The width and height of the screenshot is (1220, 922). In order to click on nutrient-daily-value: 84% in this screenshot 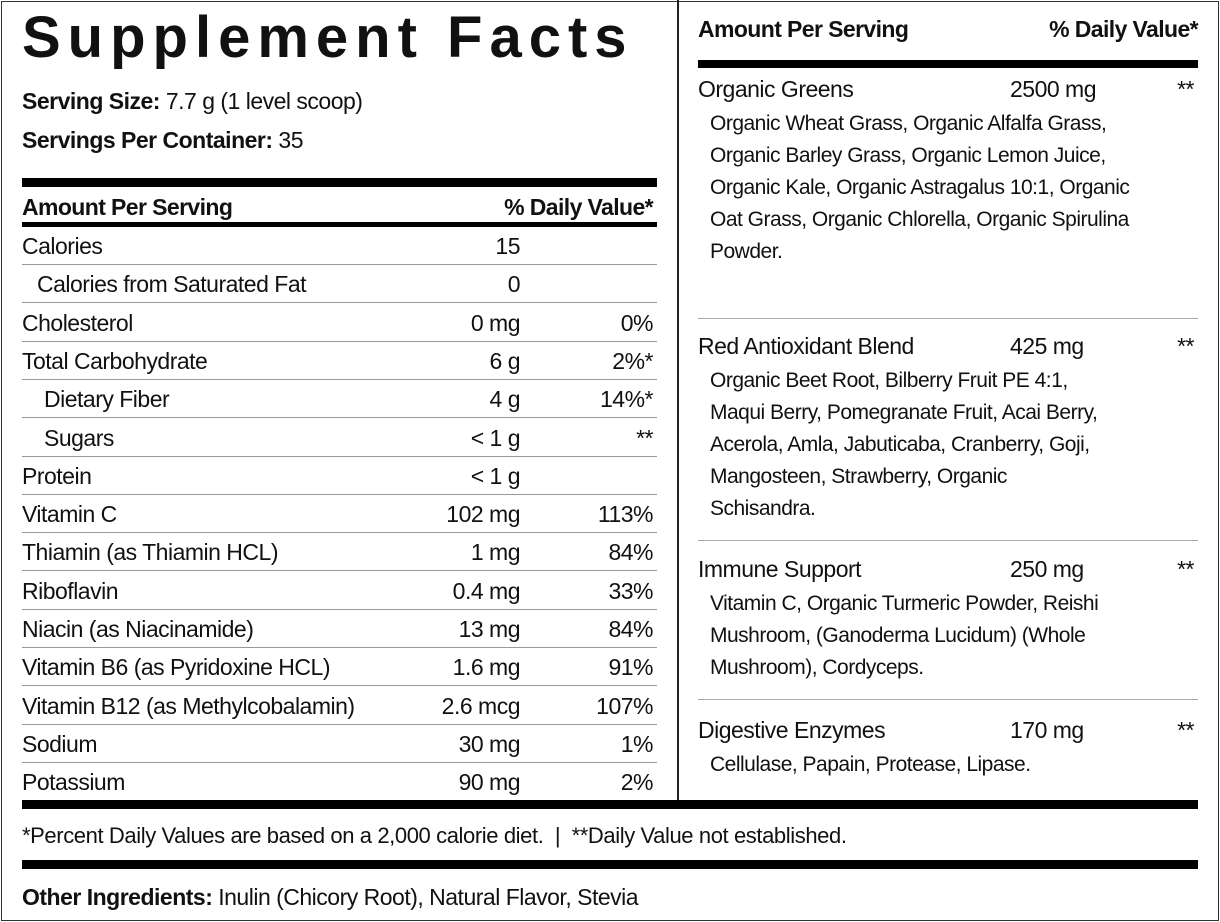, I will do `click(630, 629)`.